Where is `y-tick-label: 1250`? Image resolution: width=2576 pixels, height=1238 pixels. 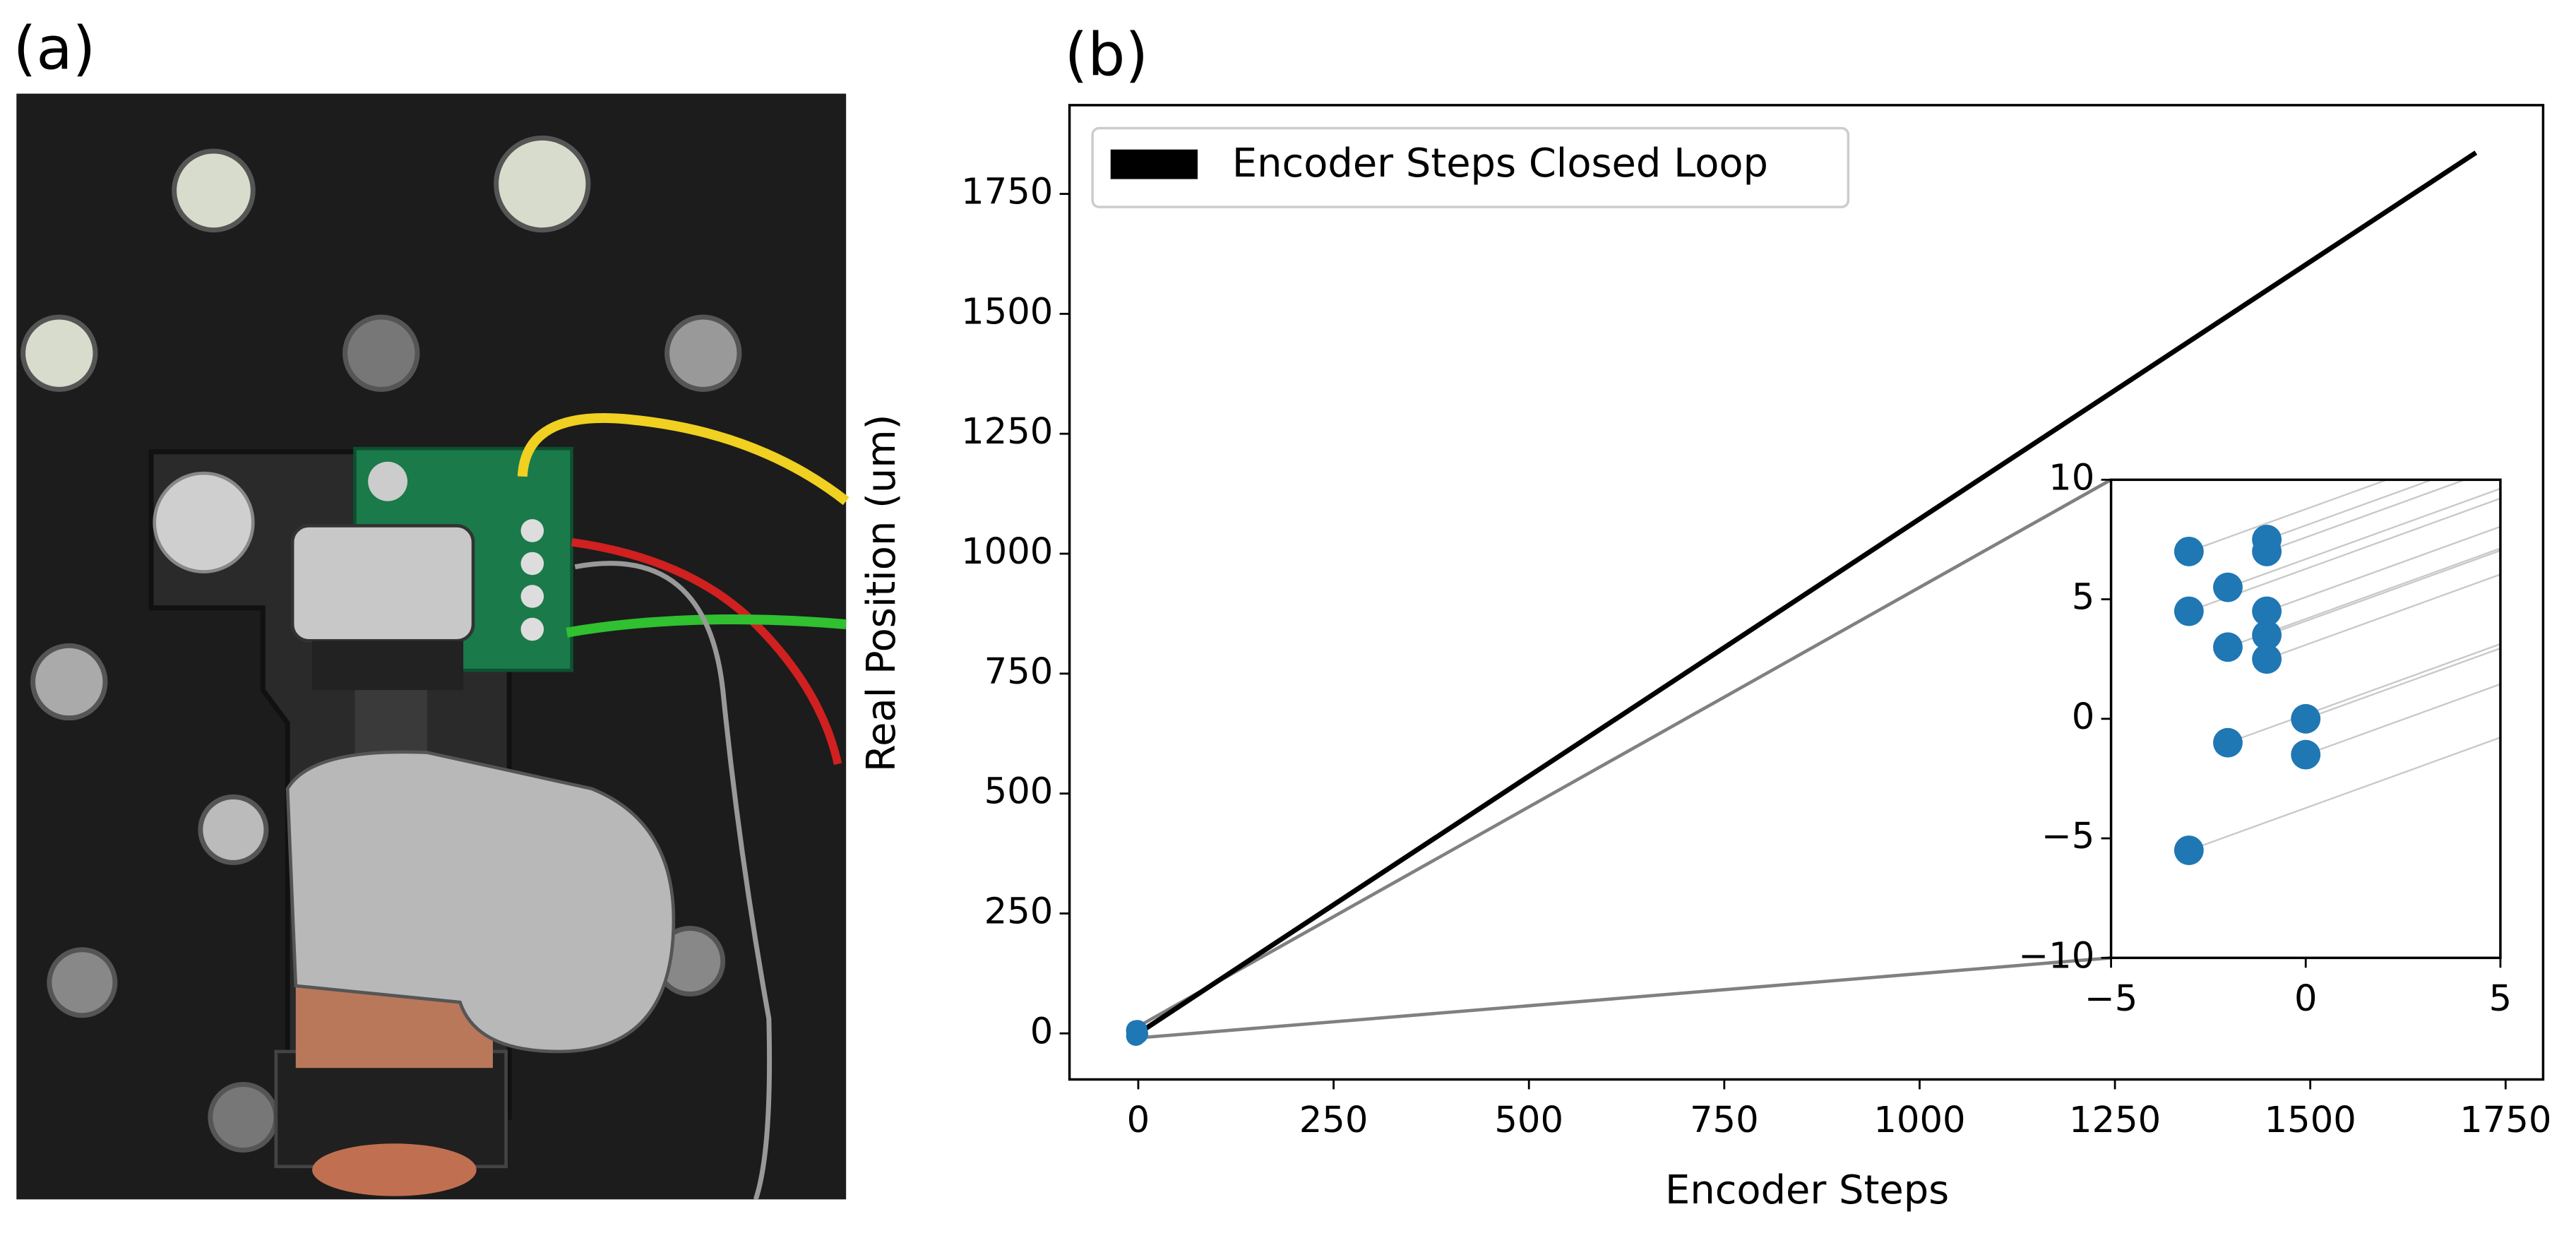
y-tick-label: 1250 is located at coordinates (1007, 431).